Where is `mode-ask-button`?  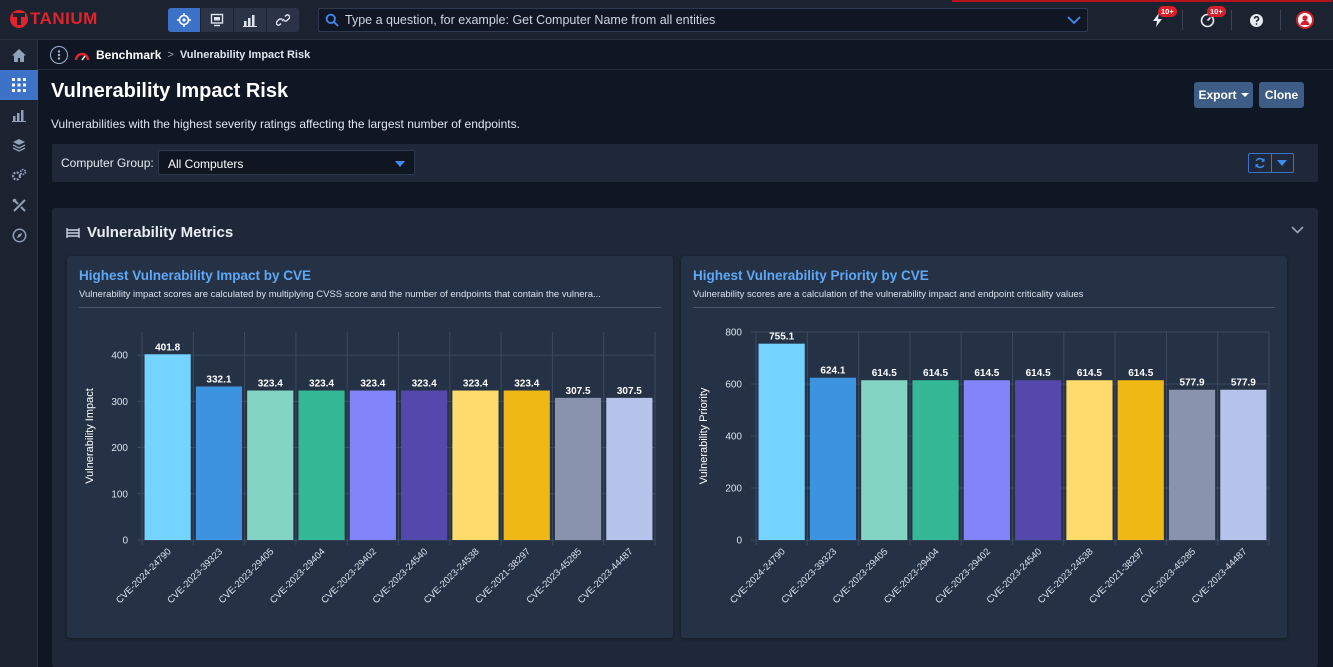 mode-ask-button is located at coordinates (184, 20).